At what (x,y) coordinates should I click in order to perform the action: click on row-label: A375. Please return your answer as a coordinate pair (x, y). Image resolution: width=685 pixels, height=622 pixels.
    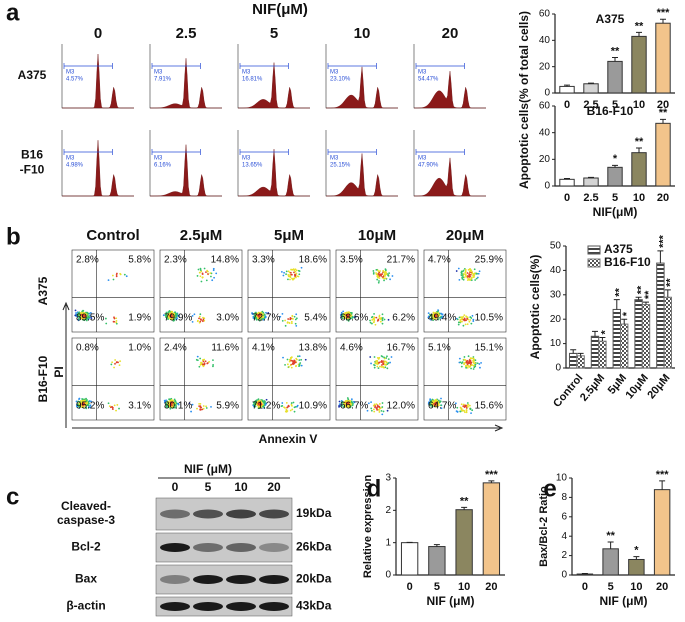
    Looking at the image, I should click on (43, 290).